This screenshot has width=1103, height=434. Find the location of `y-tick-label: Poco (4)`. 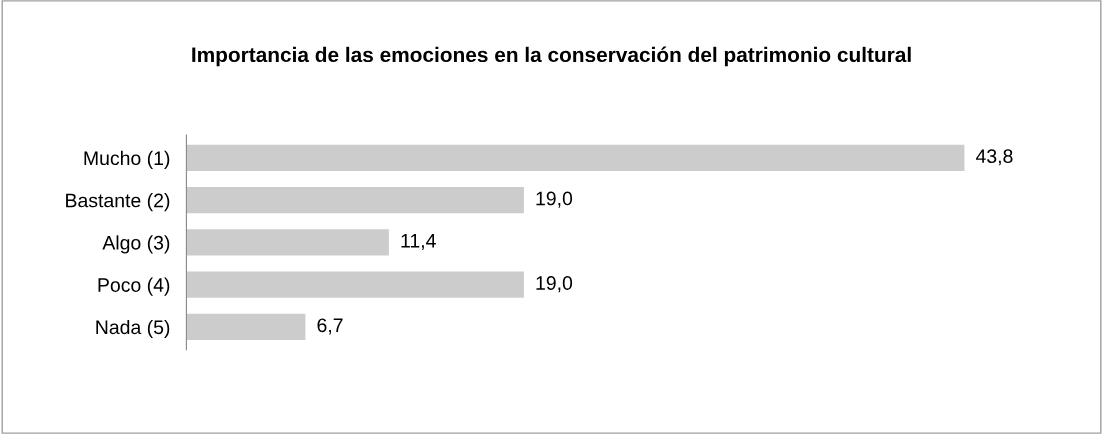

y-tick-label: Poco (4) is located at coordinates (134, 286).